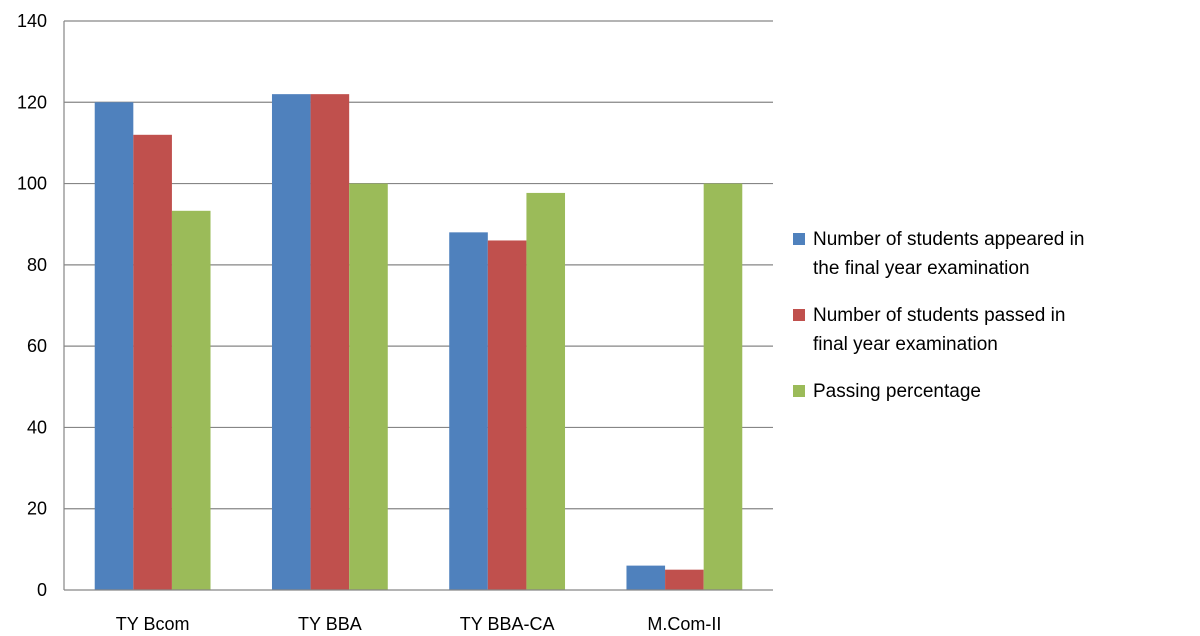 Image resolution: width=1200 pixels, height=636 pixels. I want to click on legend-label-series-1-line-1: Number of students appeared in, so click(948, 239).